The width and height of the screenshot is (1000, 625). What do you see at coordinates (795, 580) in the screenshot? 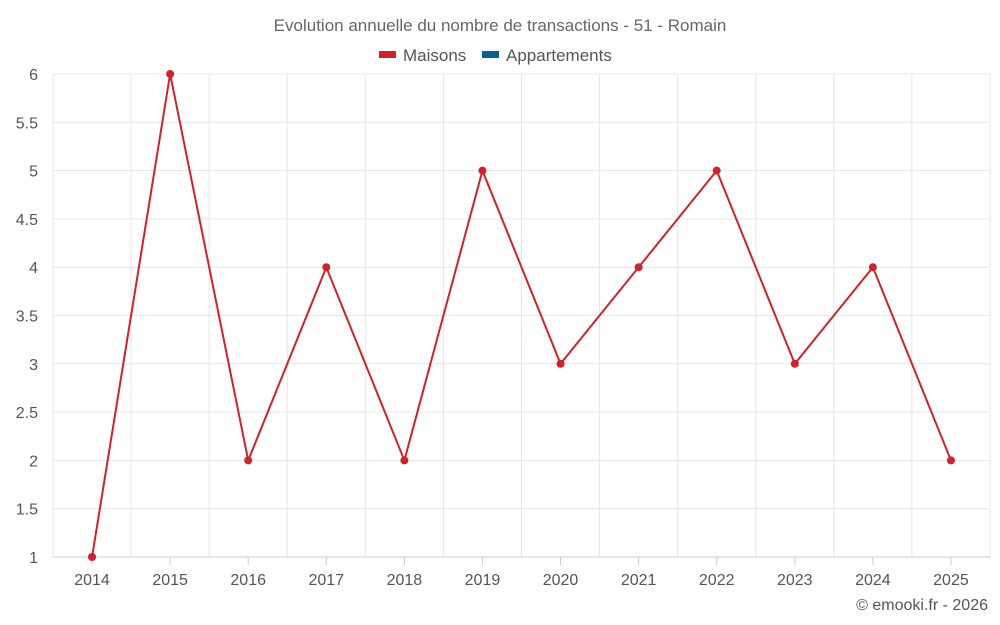
I see `x-tick-label: 2023` at bounding box center [795, 580].